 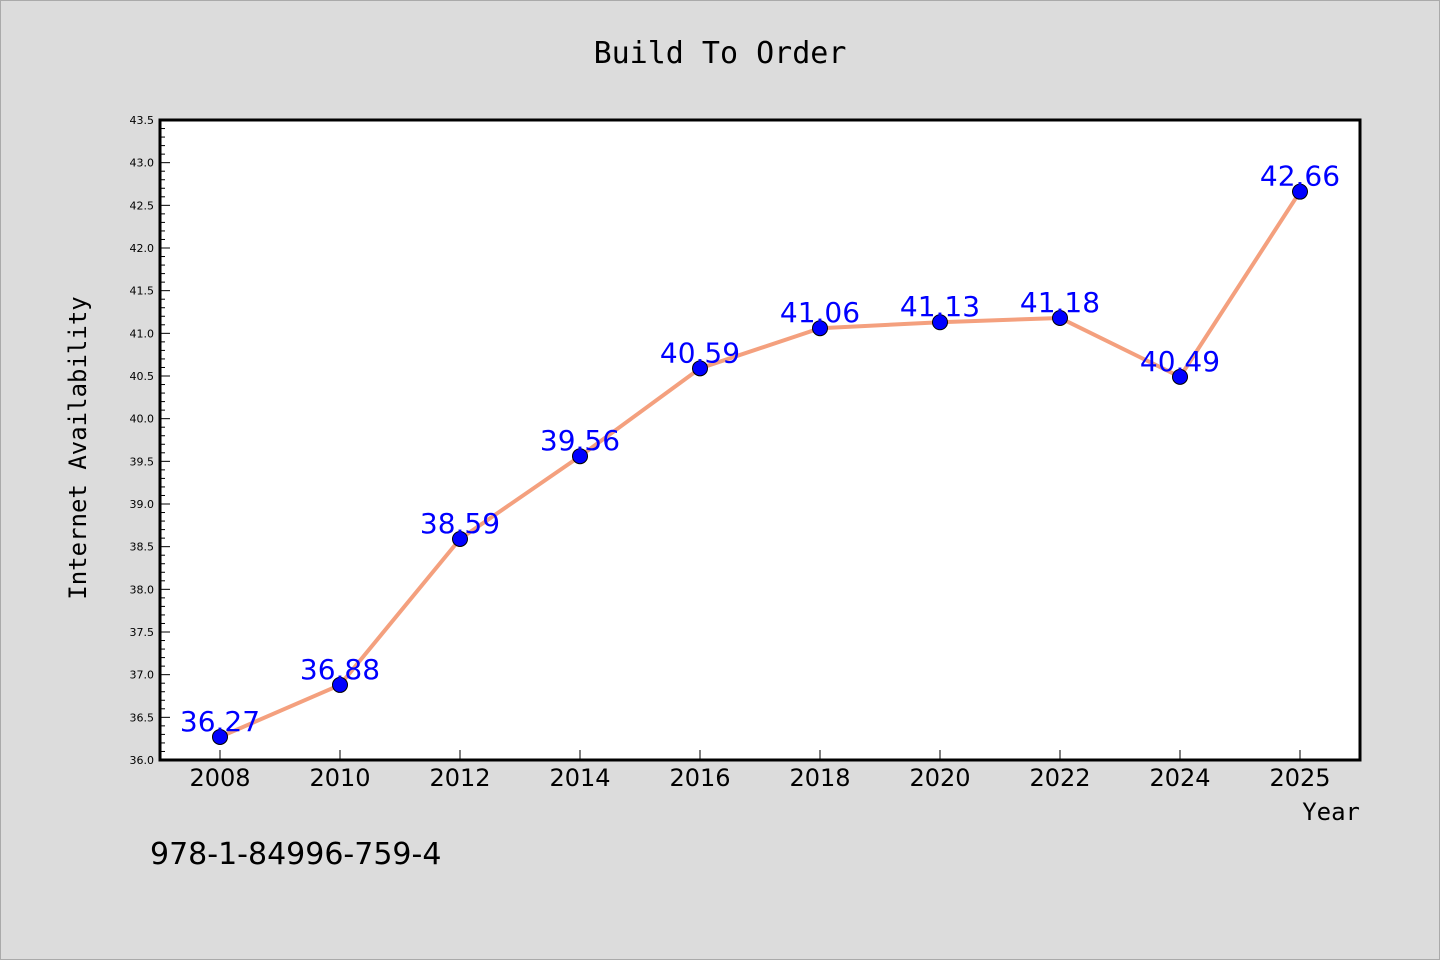 What do you see at coordinates (142, 760) in the screenshot?
I see `y-tick-label: 36.0` at bounding box center [142, 760].